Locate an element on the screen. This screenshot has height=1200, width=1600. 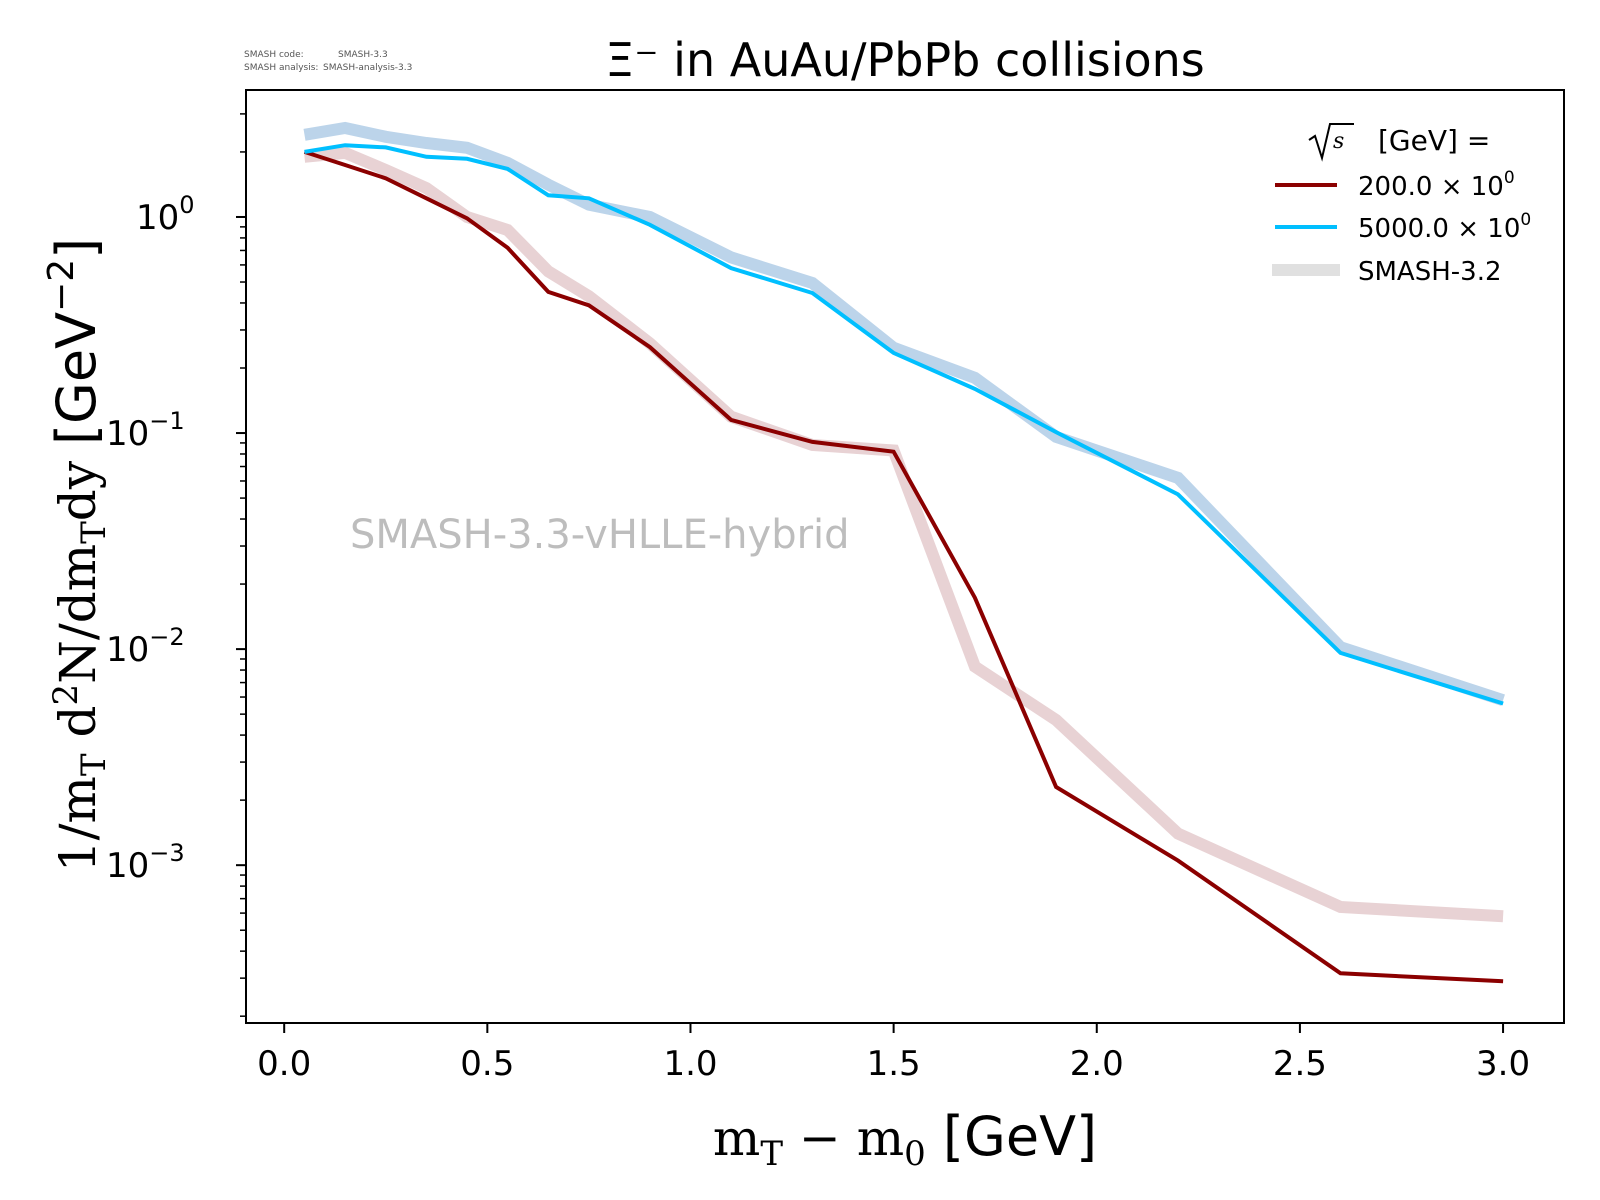
smash-analysis-value: SMASH-analysis-3.3 is located at coordinates (367, 68).